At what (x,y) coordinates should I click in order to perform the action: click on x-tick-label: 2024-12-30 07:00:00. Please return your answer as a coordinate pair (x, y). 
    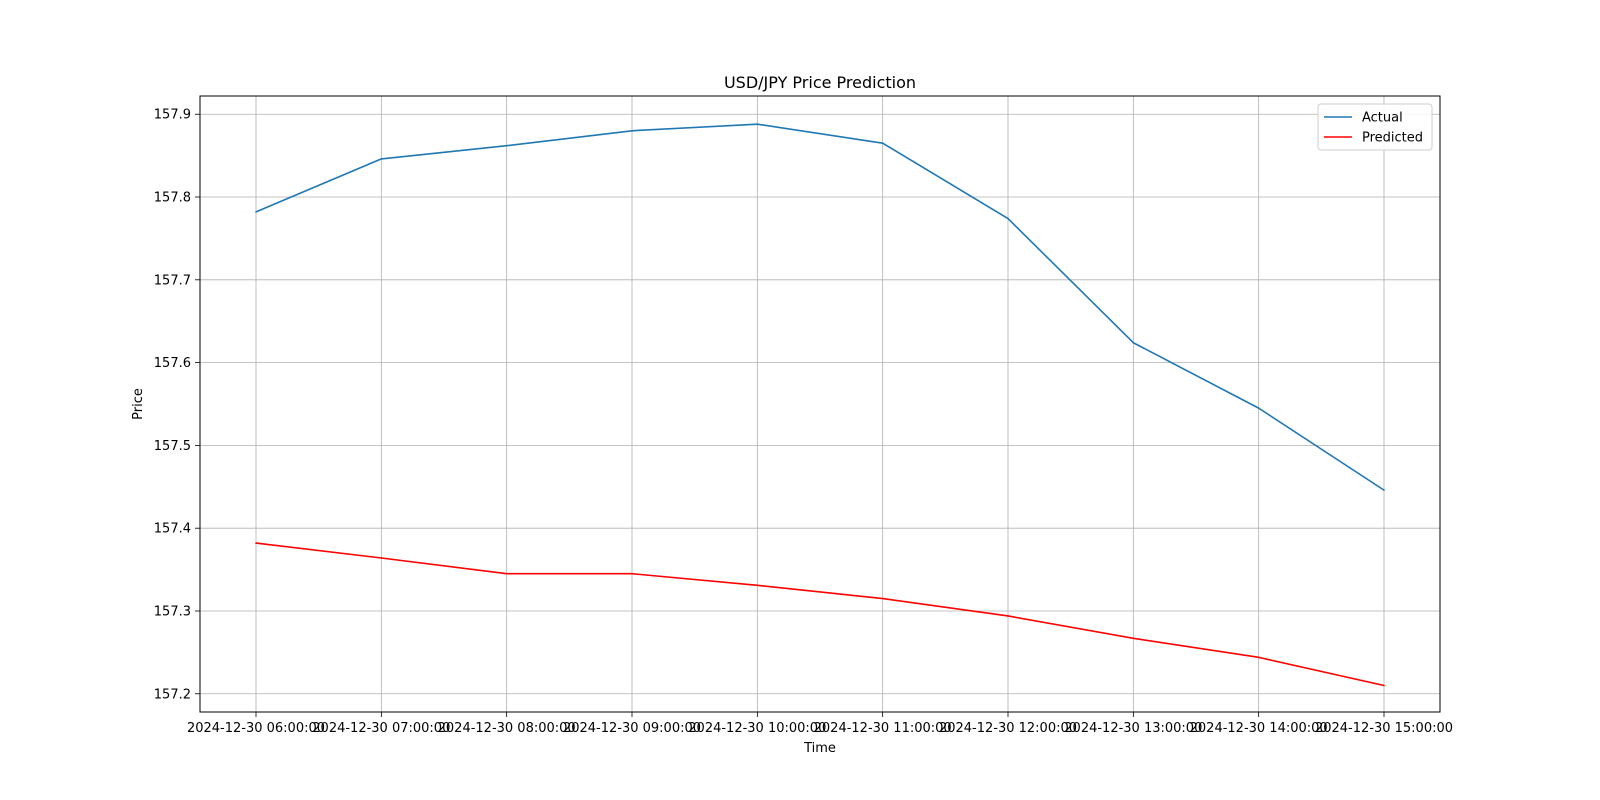
    Looking at the image, I should click on (381, 728).